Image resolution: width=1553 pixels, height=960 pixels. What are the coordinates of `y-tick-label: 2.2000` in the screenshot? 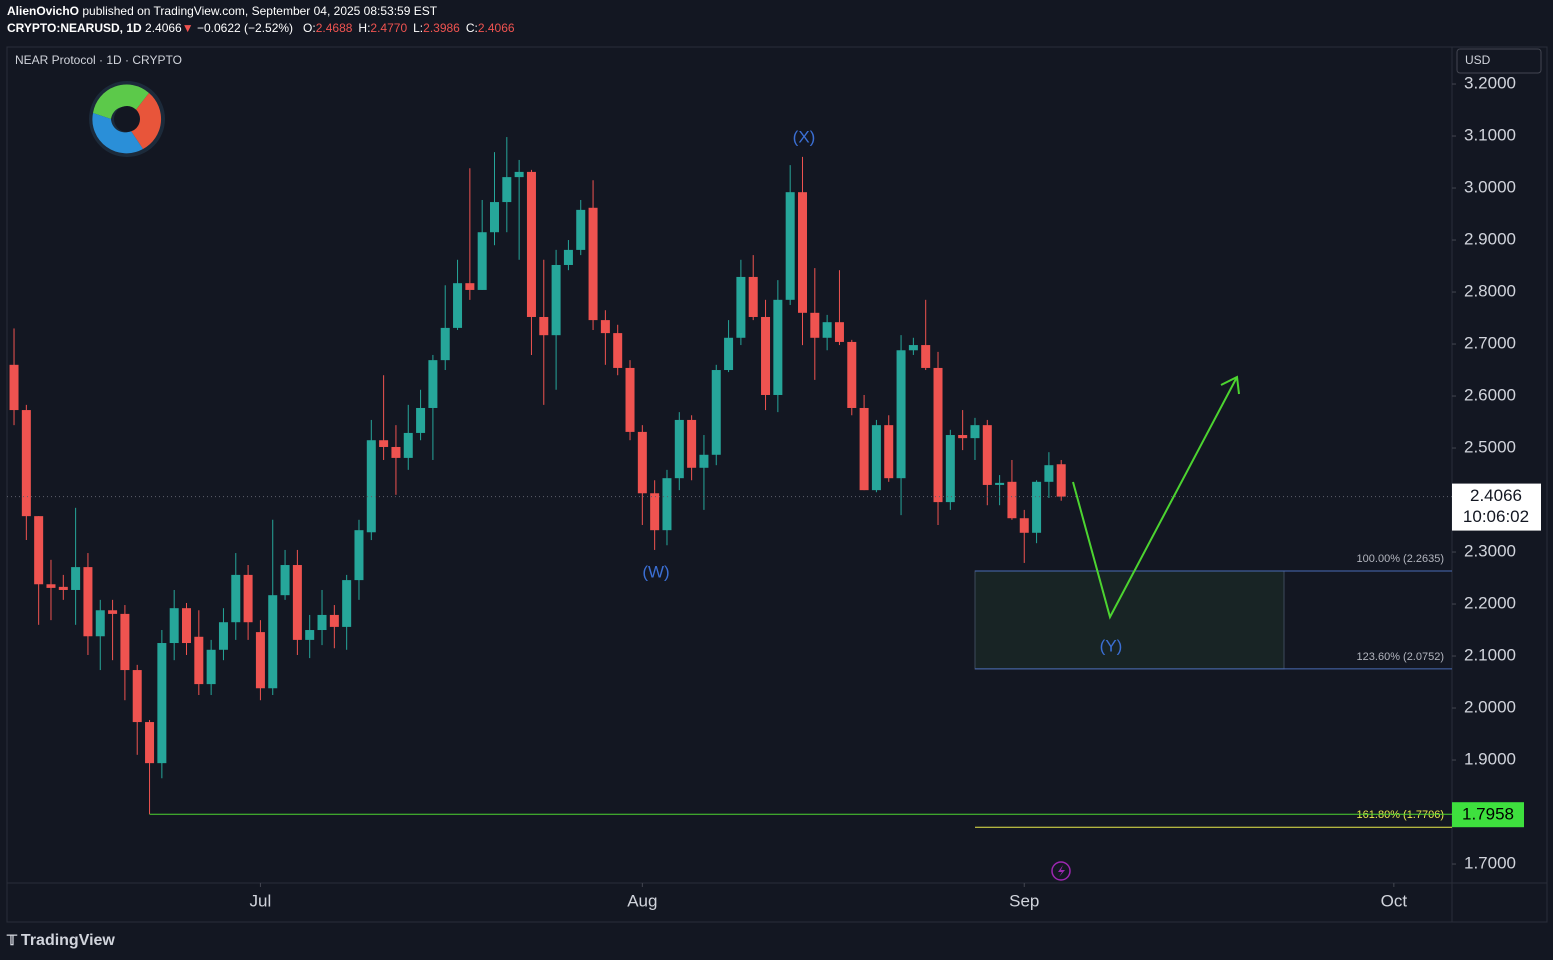 It's located at (1490, 603).